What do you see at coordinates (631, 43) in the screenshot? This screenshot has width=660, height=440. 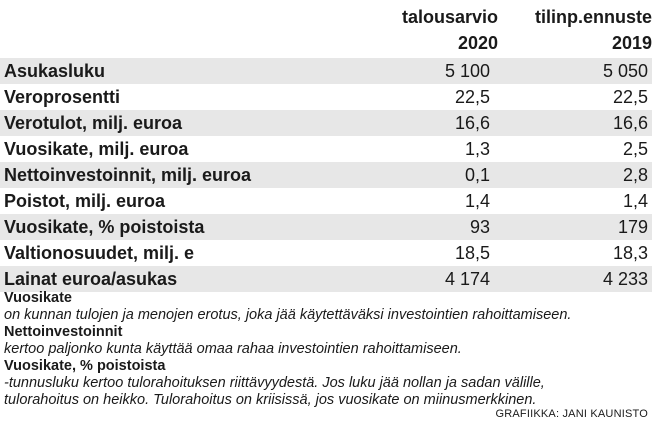 I see `column-header-year: 2019` at bounding box center [631, 43].